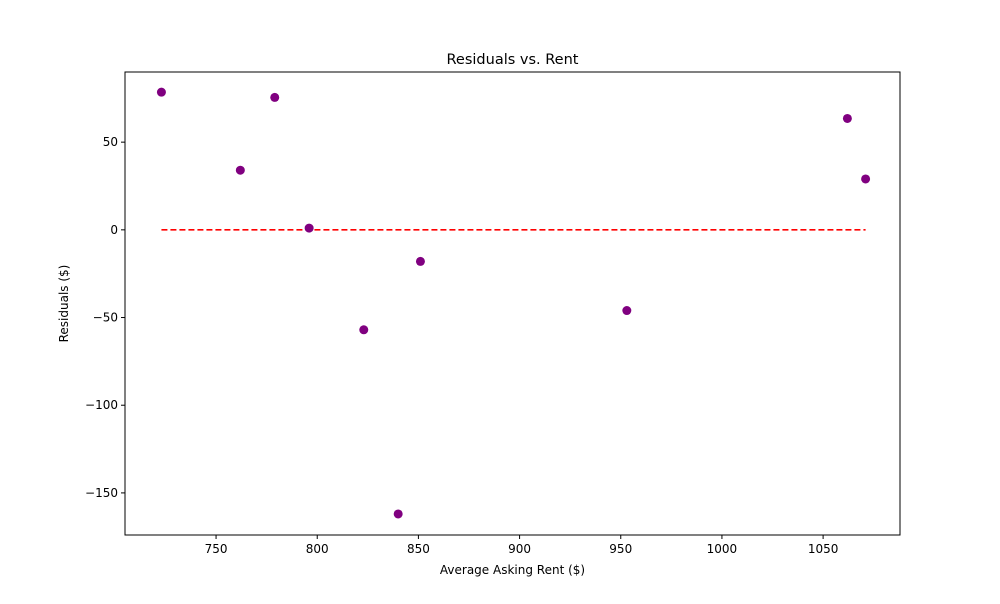 The width and height of the screenshot is (1000, 604). Describe the element at coordinates (101, 493) in the screenshot. I see `y-tick-label-neg150: −150` at that location.